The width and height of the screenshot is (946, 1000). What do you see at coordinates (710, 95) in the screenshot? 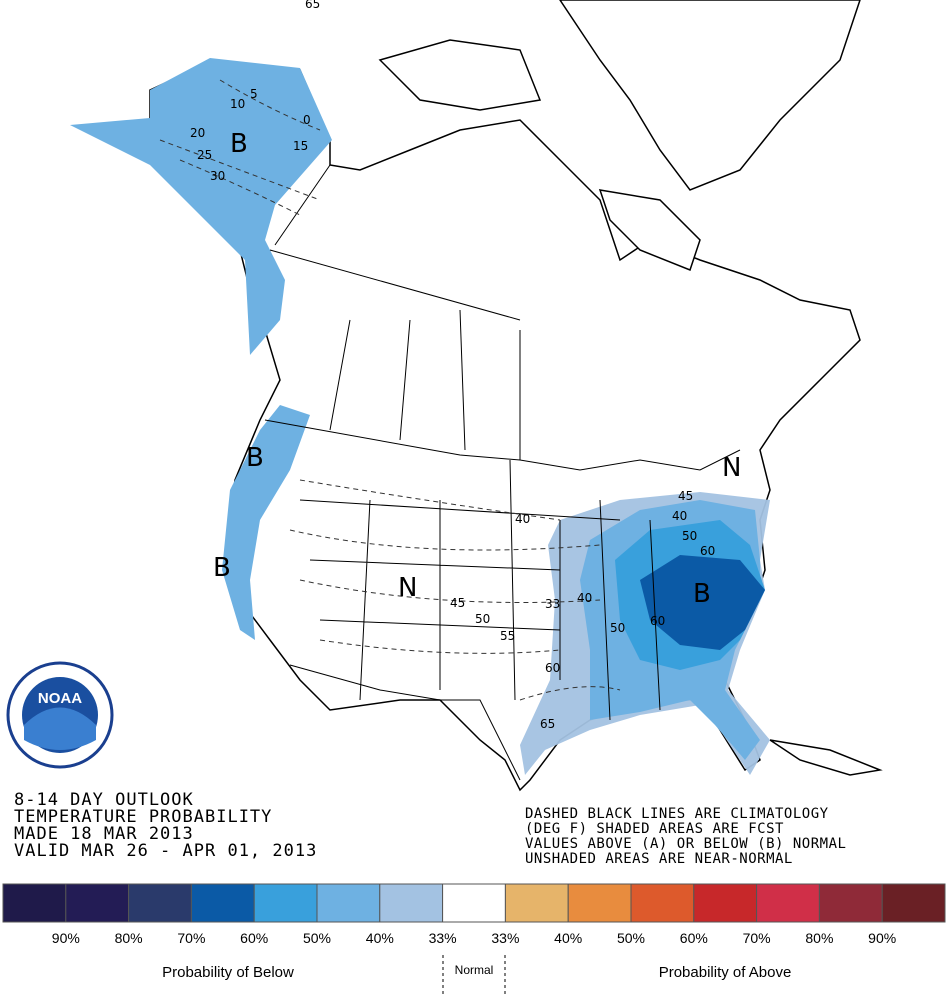
I see `greenland` at bounding box center [710, 95].